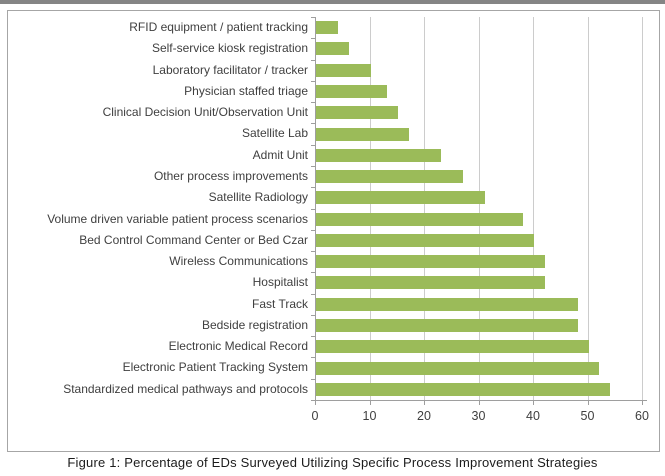  What do you see at coordinates (642, 416) in the screenshot?
I see `x-axis-tick-label: 60` at bounding box center [642, 416].